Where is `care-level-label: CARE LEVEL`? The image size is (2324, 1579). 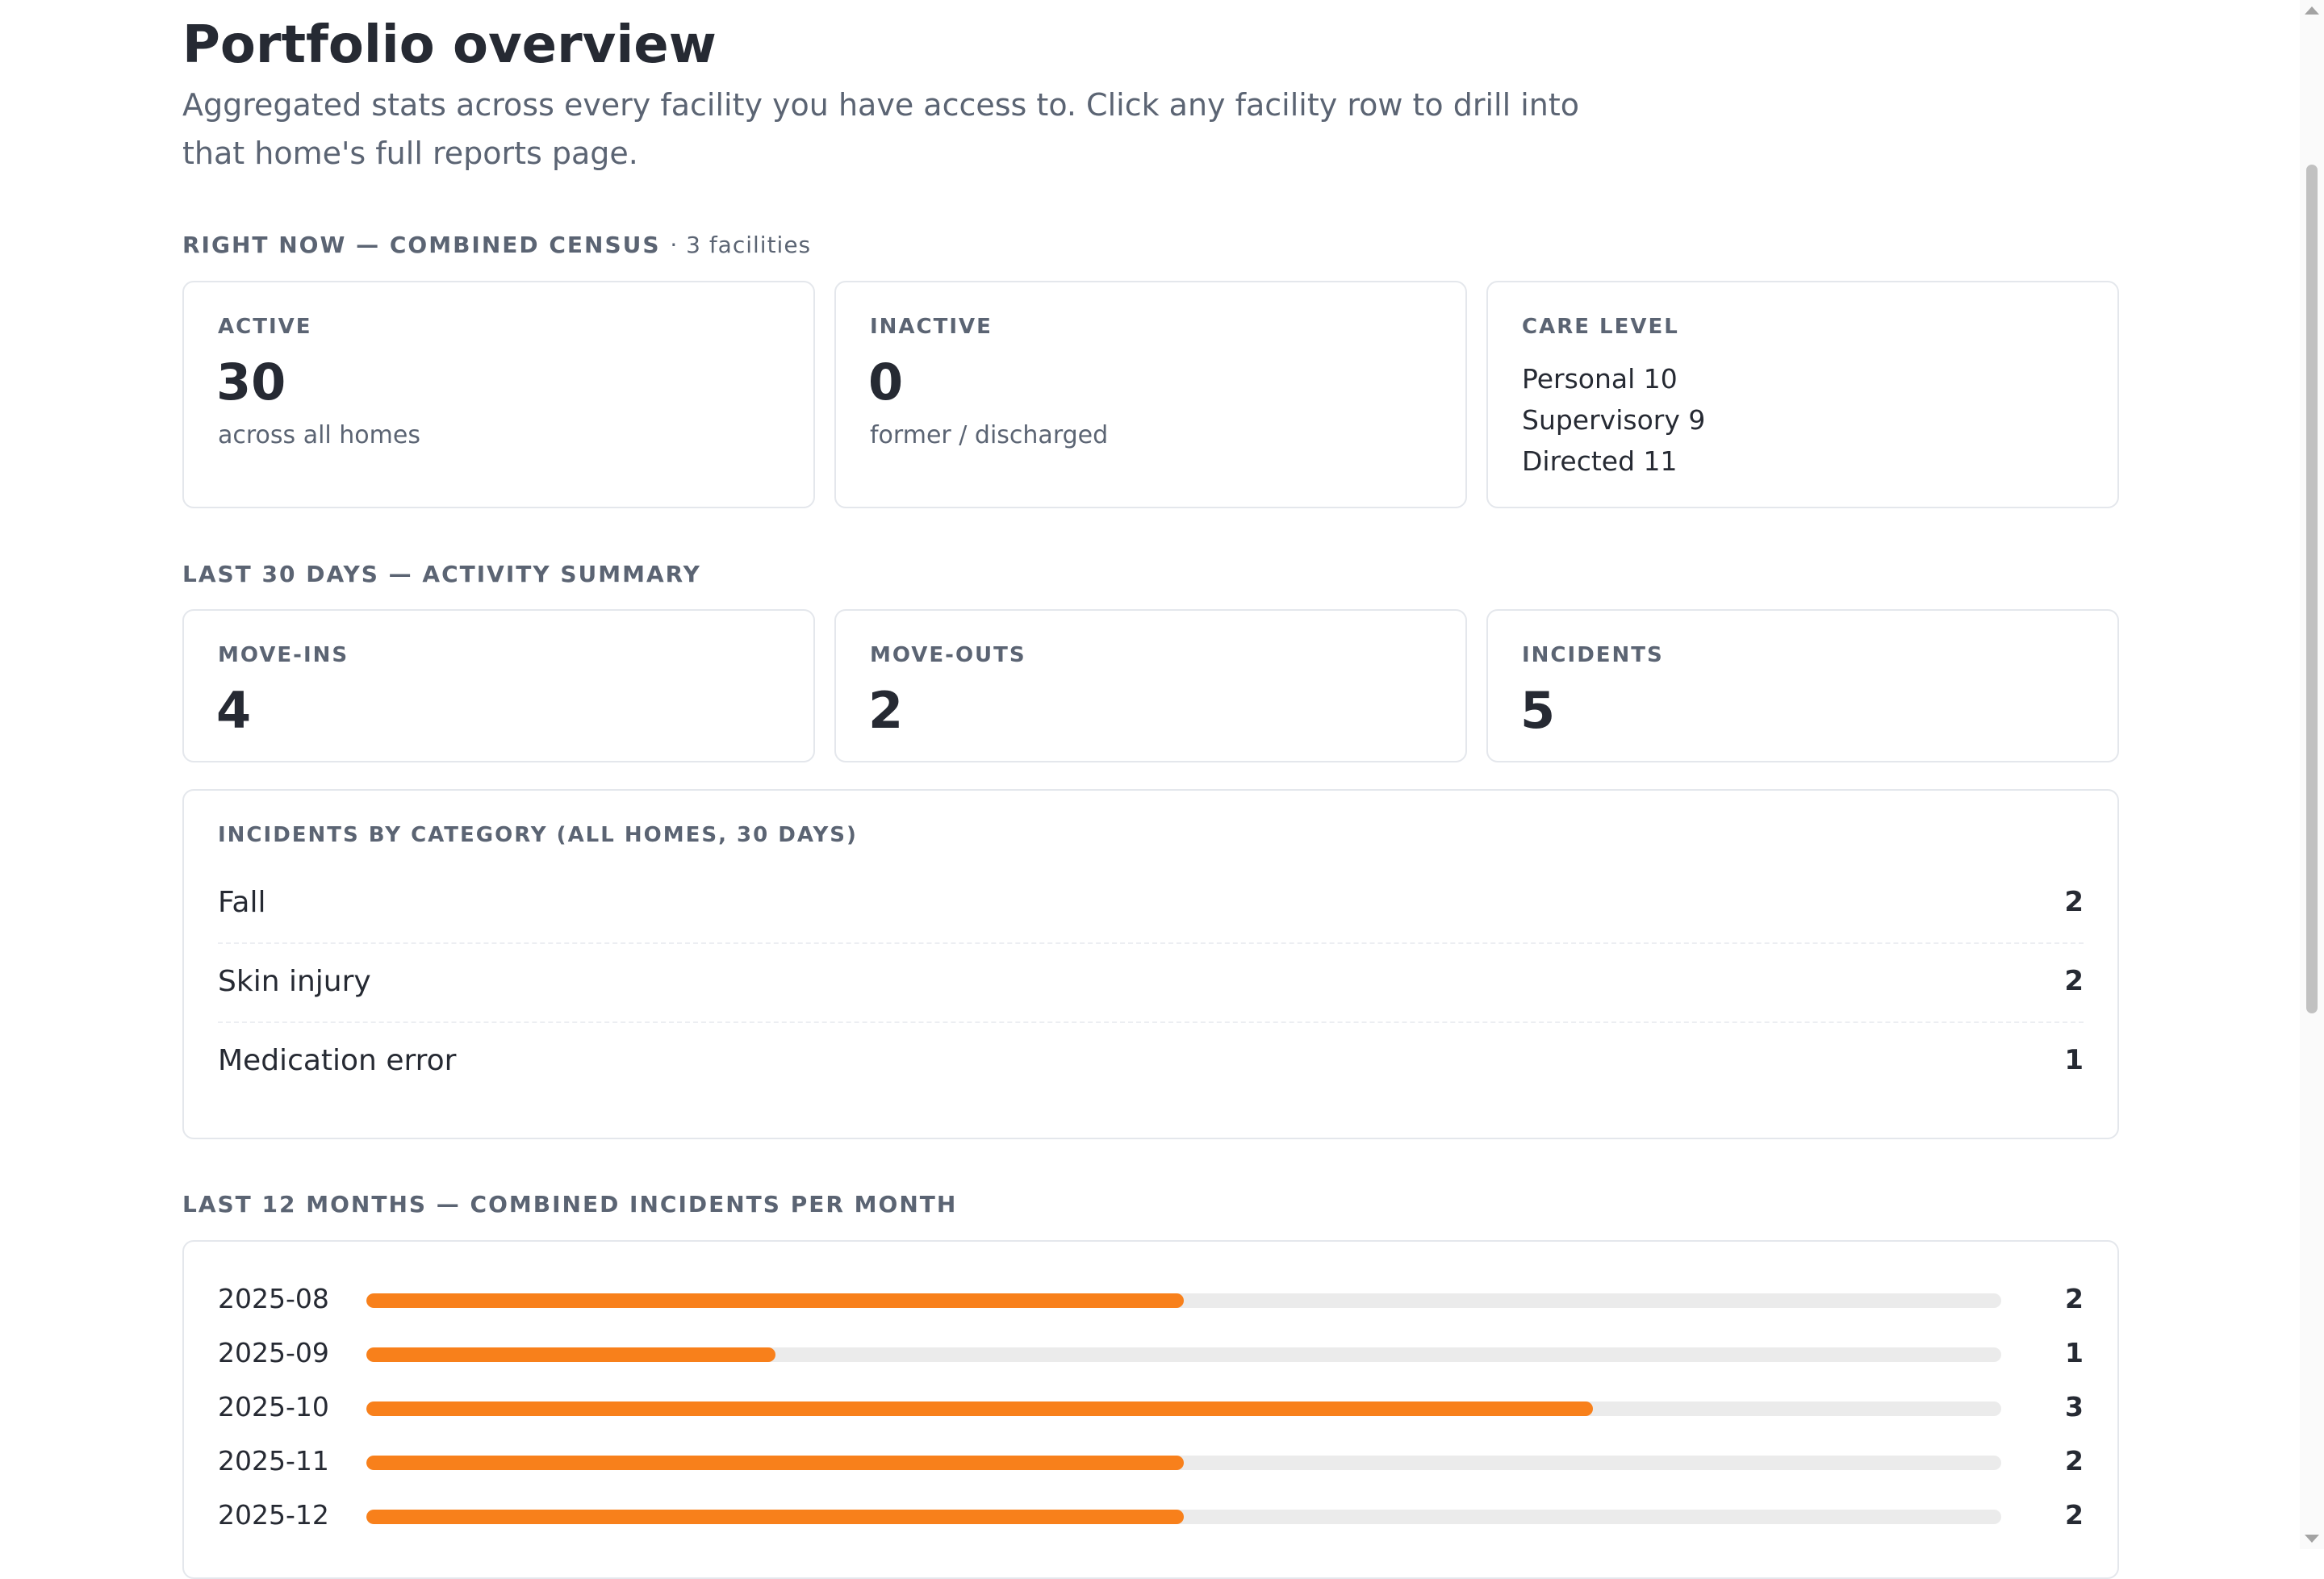
care-level-label: CARE LEVEL is located at coordinates (1600, 327).